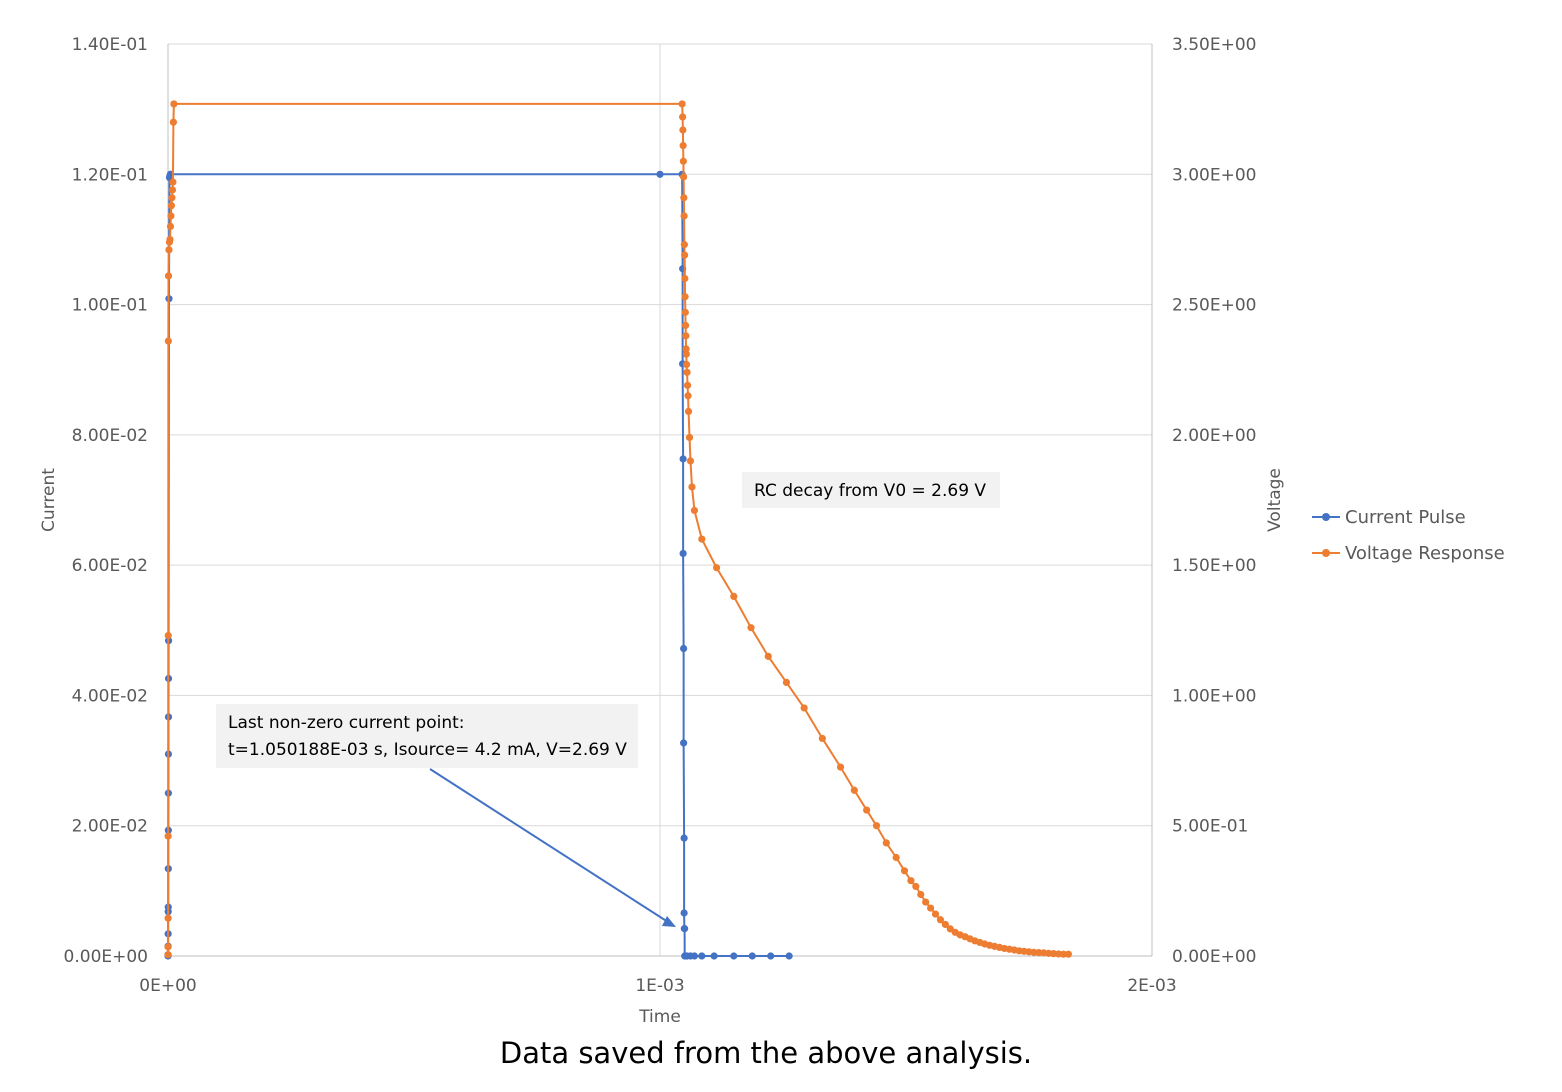 The height and width of the screenshot is (1092, 1562). I want to click on annotation-last-point-line-1: Last non-zero current point:, so click(346, 723).